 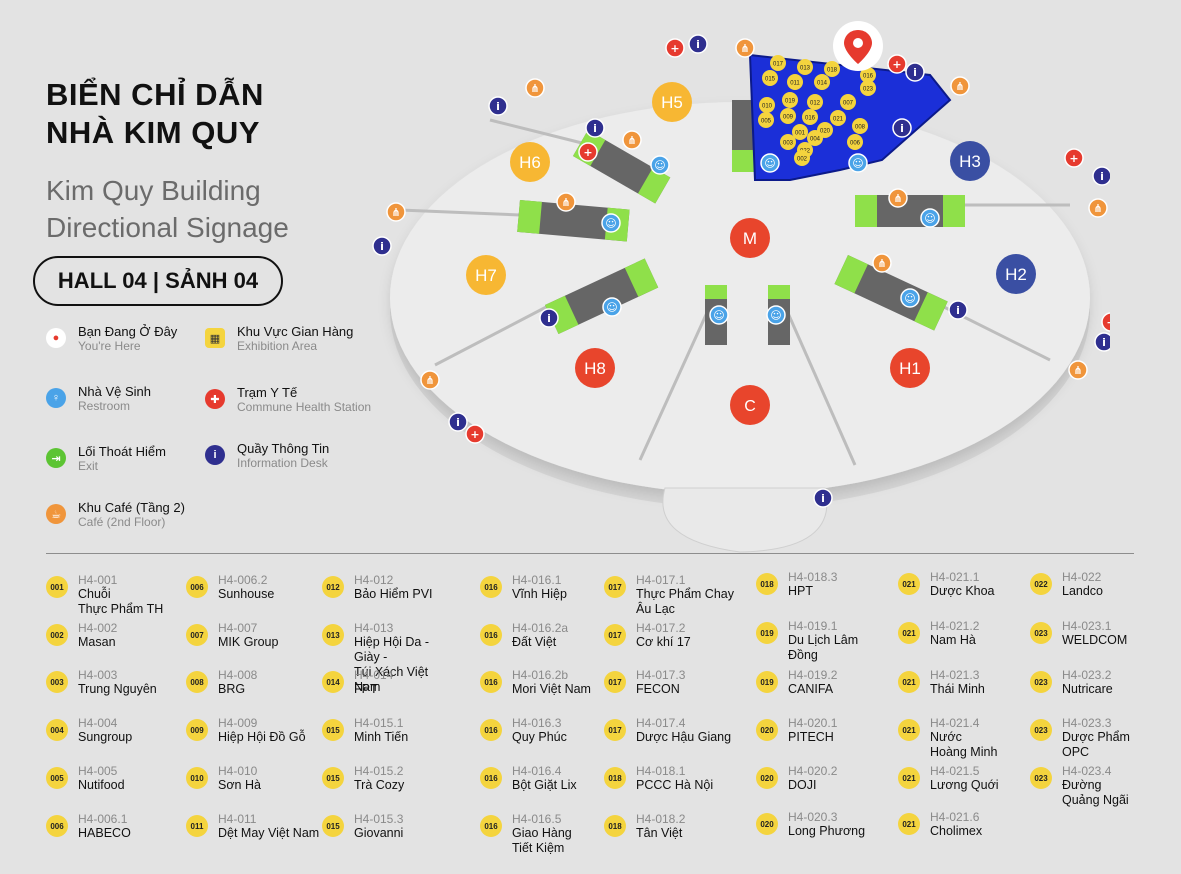 I want to click on booth-code: H4-004, so click(x=98, y=723).